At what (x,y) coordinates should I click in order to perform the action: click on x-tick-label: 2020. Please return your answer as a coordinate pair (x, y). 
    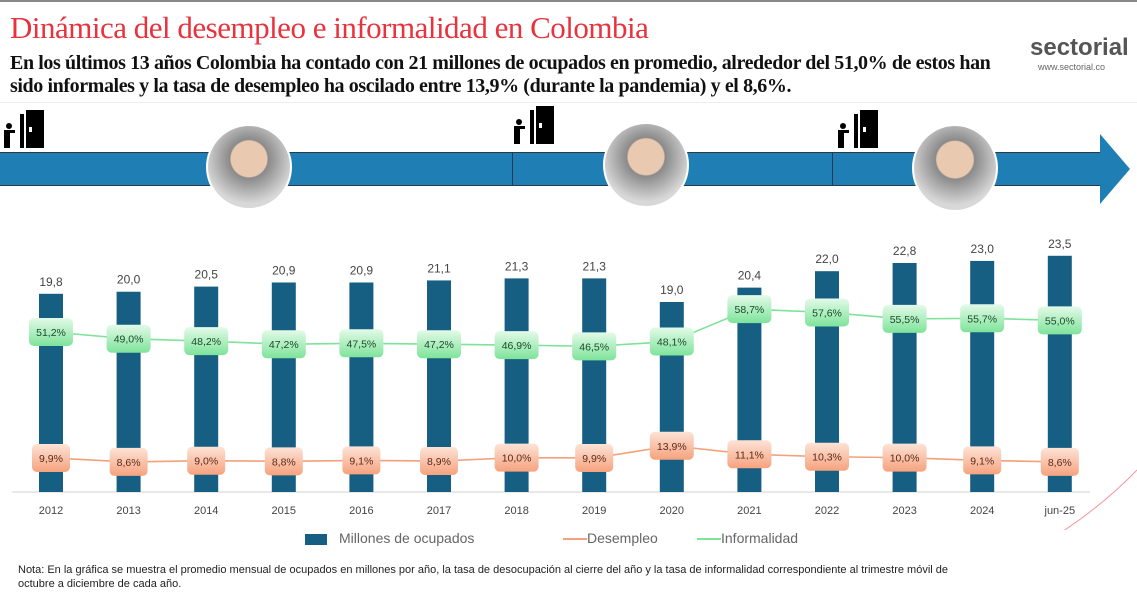
    Looking at the image, I should click on (672, 511).